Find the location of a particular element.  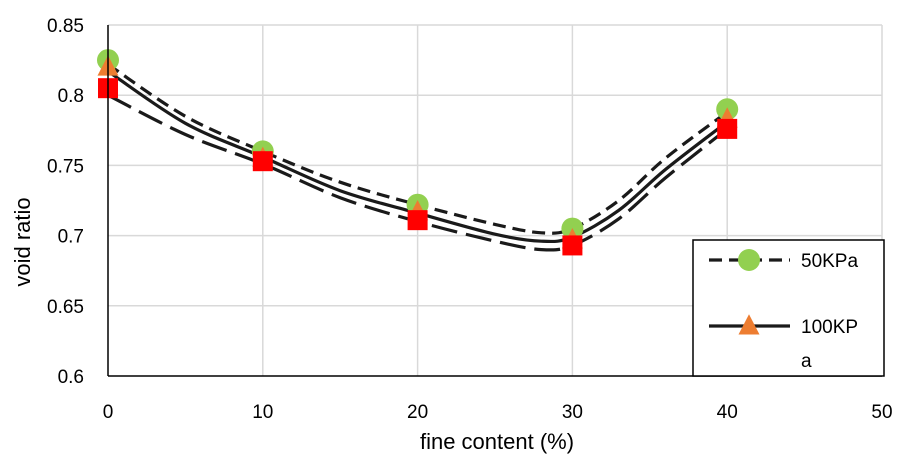

y-tick-label: 0.75 is located at coordinates (65, 166).